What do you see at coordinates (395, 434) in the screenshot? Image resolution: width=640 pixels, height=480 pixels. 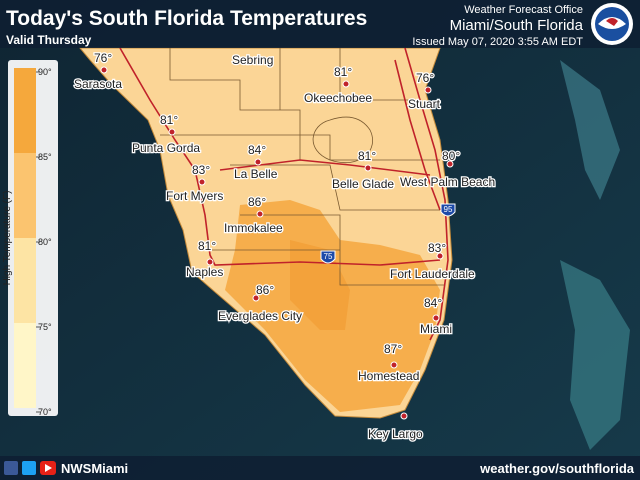 I see `city-name: Key Largo` at bounding box center [395, 434].